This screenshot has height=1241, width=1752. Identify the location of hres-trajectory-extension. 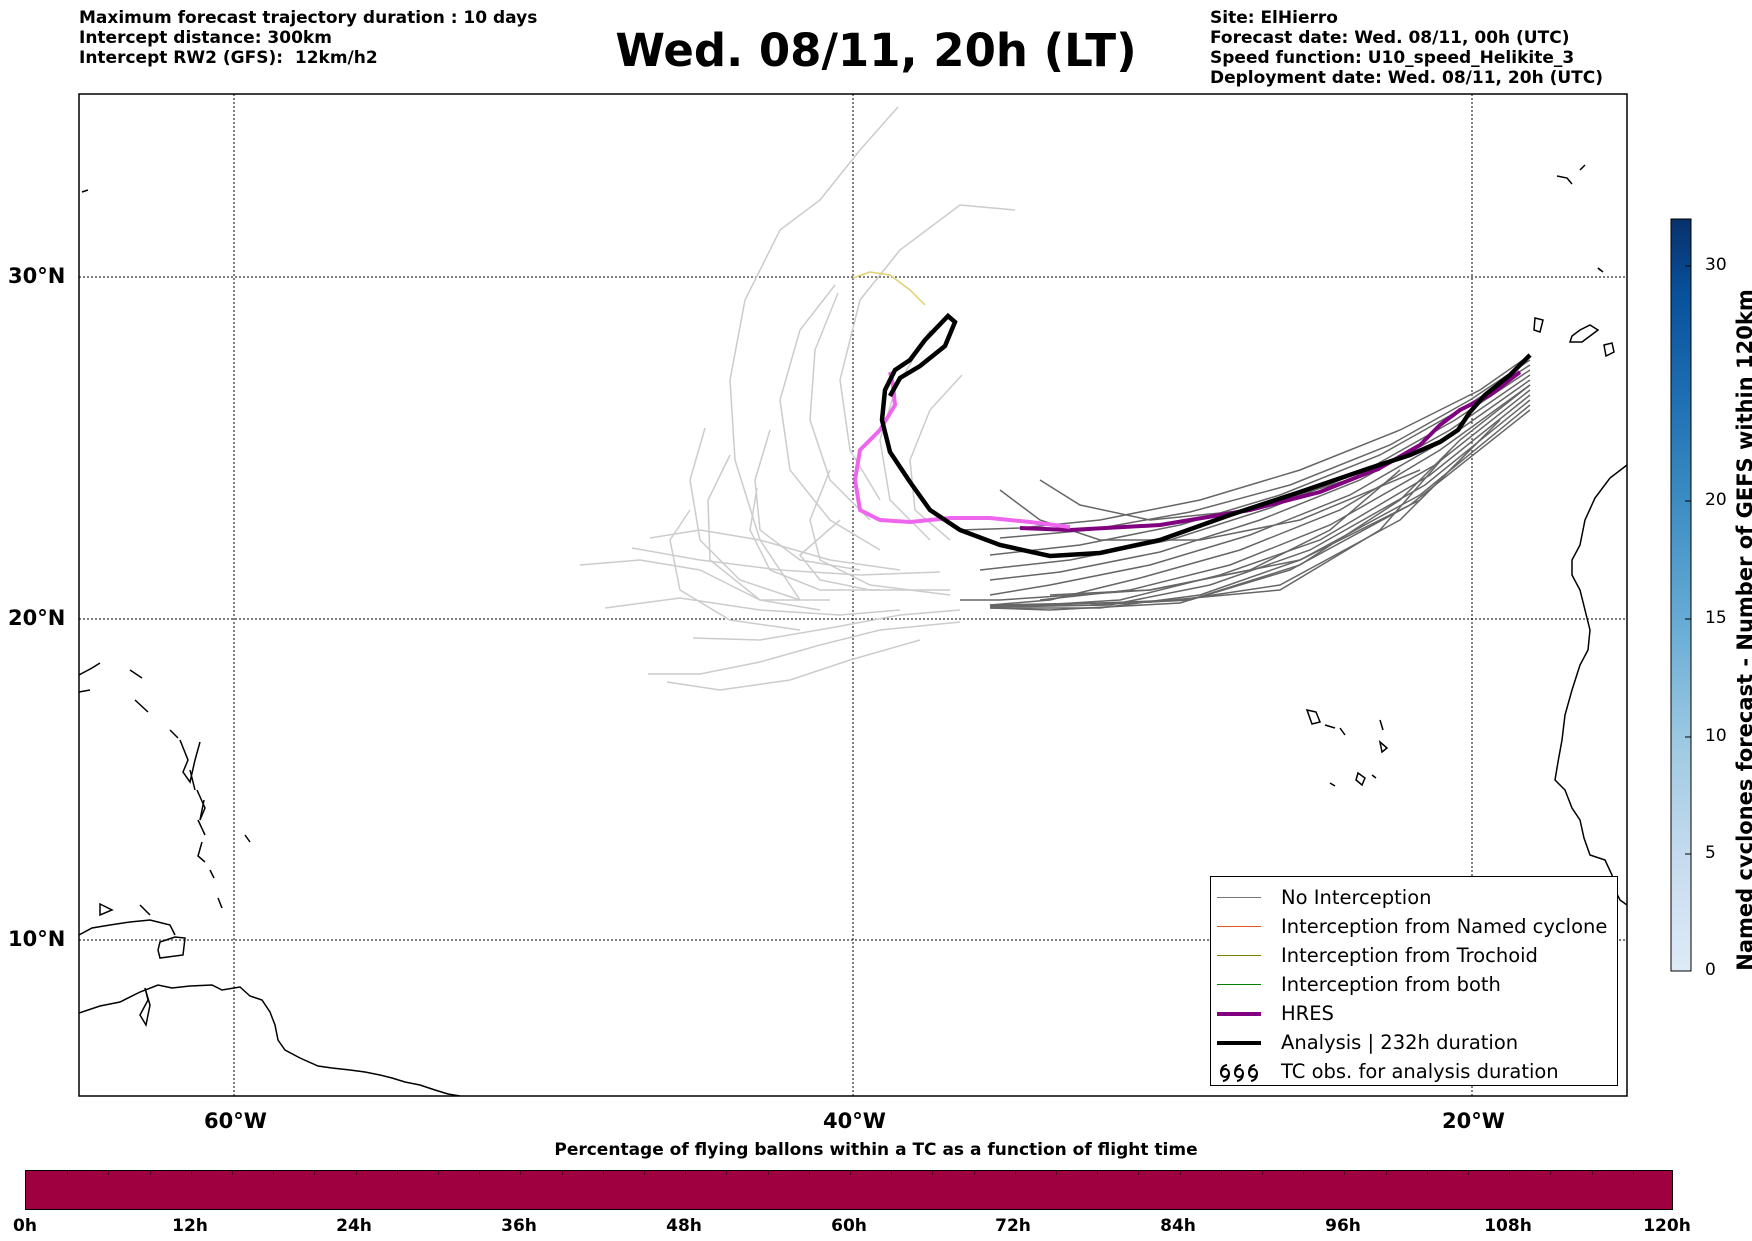
(961, 450).